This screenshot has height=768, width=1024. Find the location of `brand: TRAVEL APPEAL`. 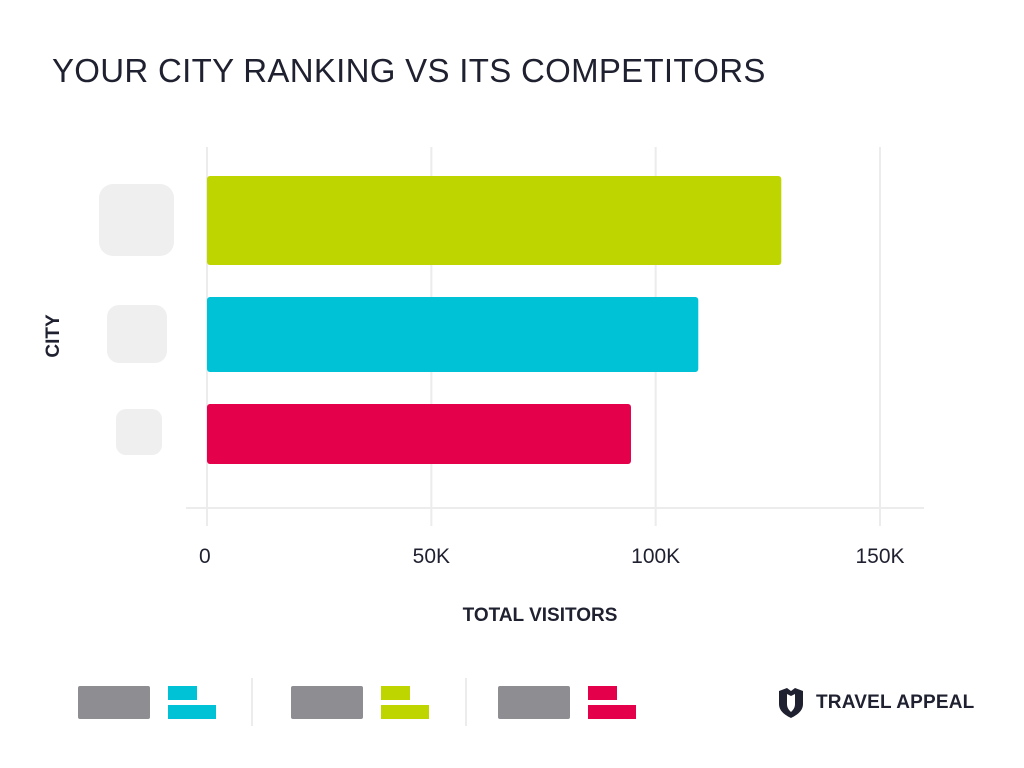

brand: TRAVEL APPEAL is located at coordinates (875, 703).